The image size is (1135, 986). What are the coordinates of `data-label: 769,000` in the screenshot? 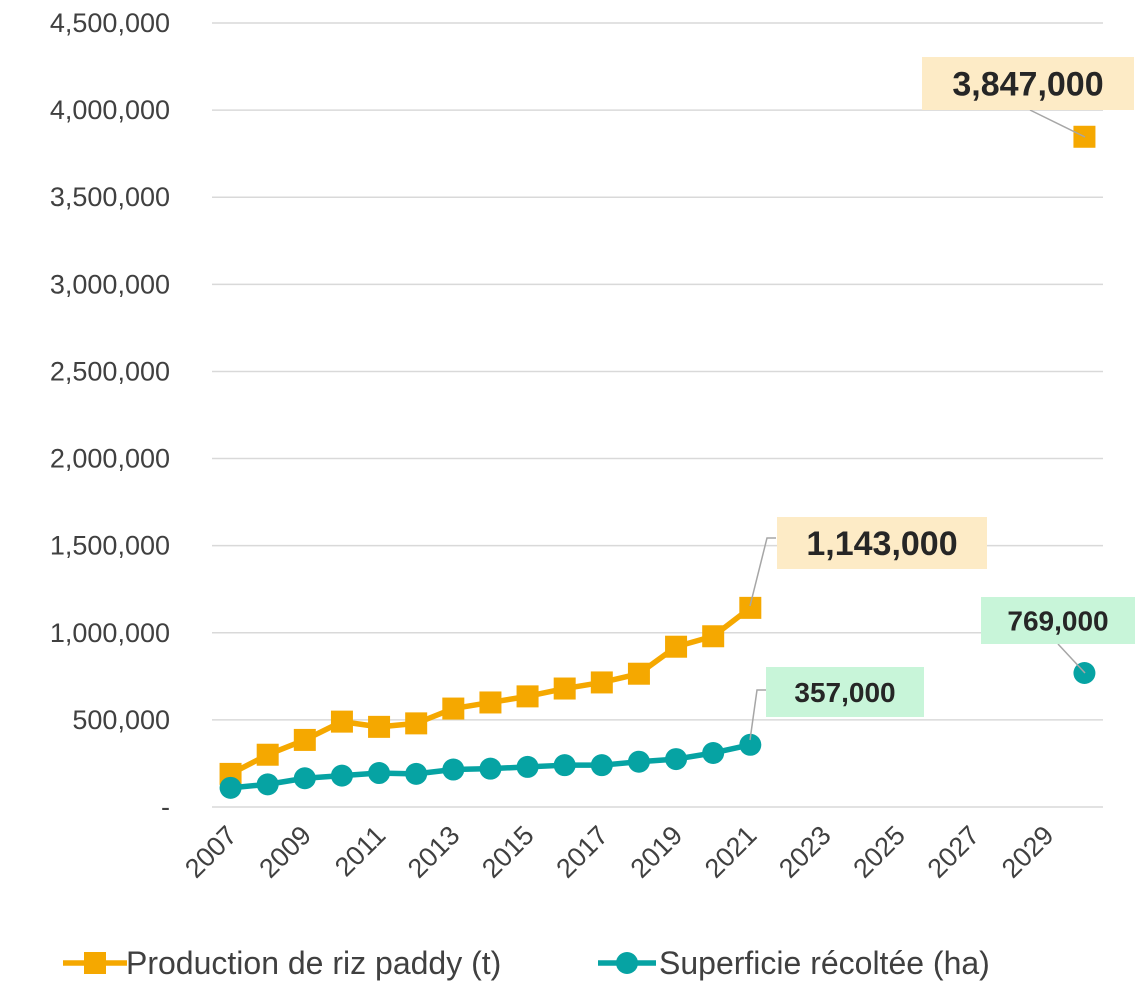 It's located at (1057, 621).